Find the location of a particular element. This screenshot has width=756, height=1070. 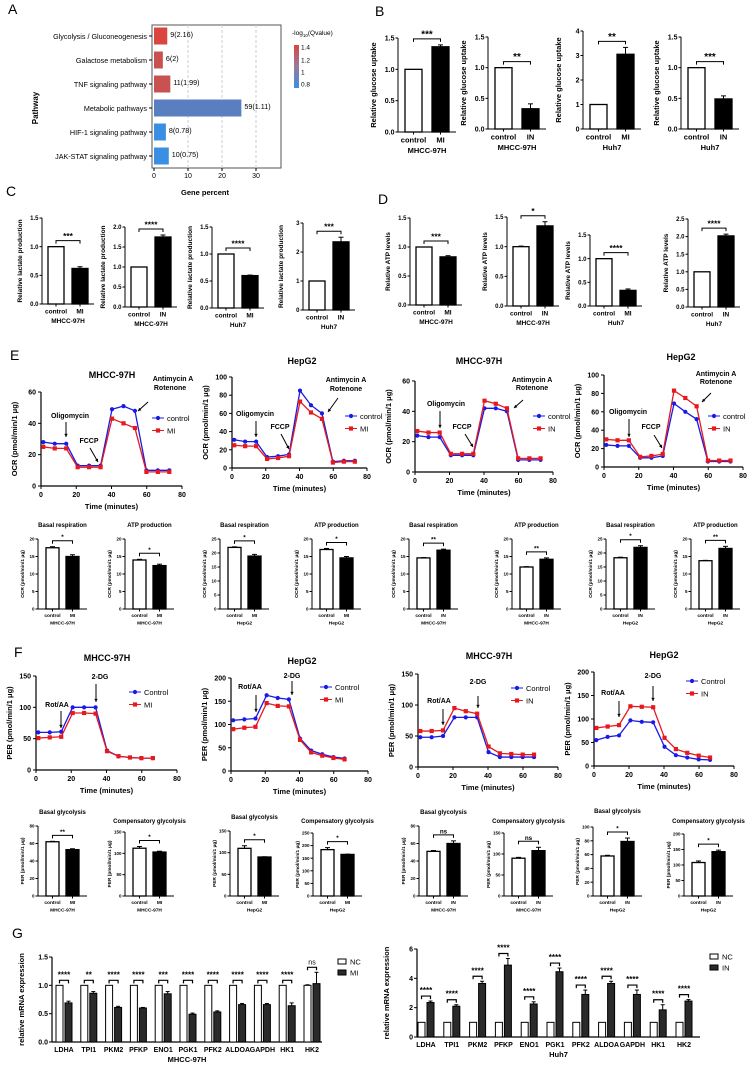

x-tick-label: 20 is located at coordinates (450, 481).